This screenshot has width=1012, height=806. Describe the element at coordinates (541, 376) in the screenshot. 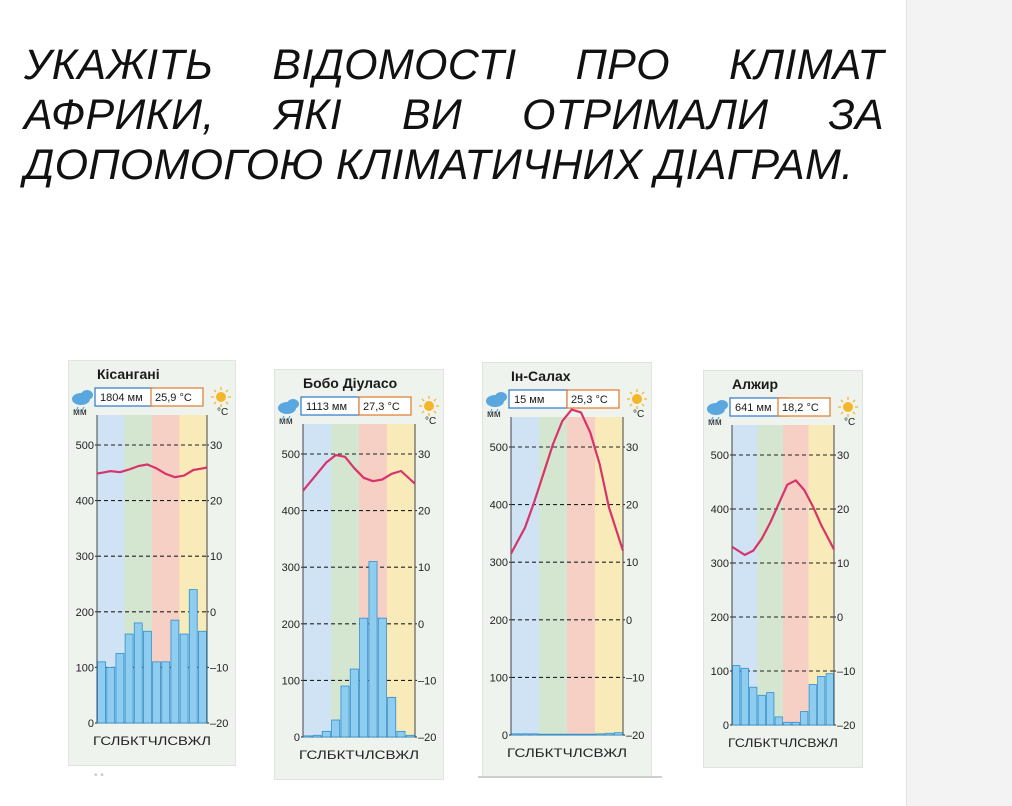

I see `chart-title: Ін-Салах` at that location.